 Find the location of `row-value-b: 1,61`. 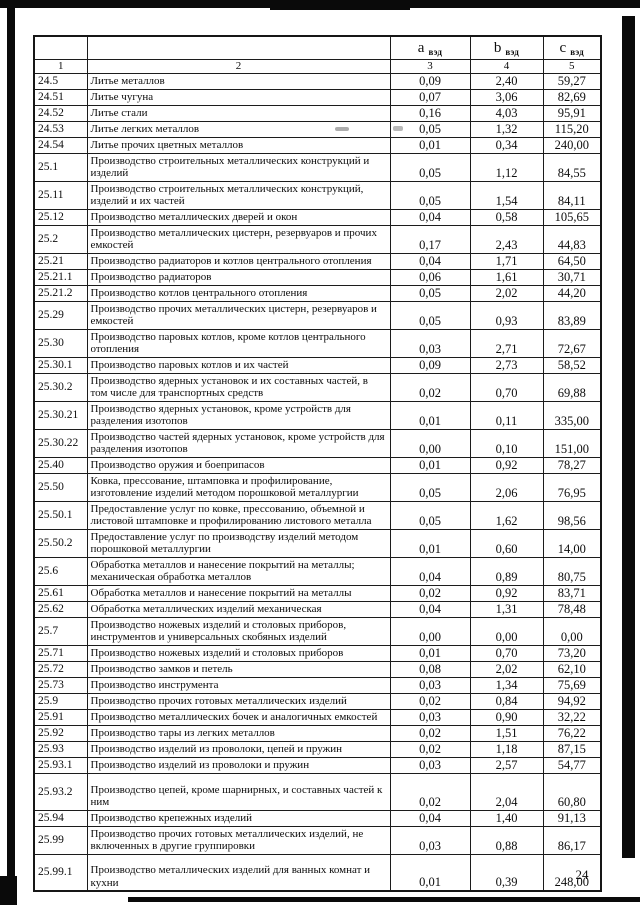

row-value-b: 1,61 is located at coordinates (506, 277).